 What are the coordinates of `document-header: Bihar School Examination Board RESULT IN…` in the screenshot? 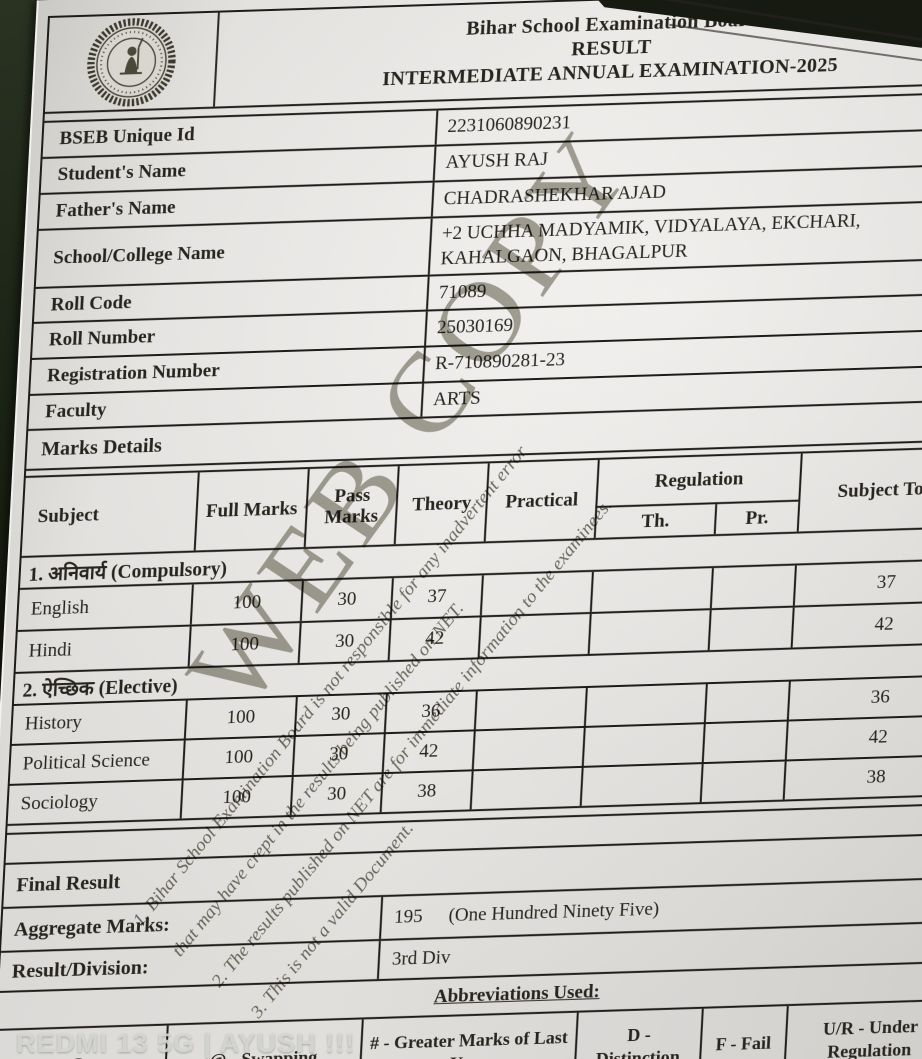 It's located at (483, 57).